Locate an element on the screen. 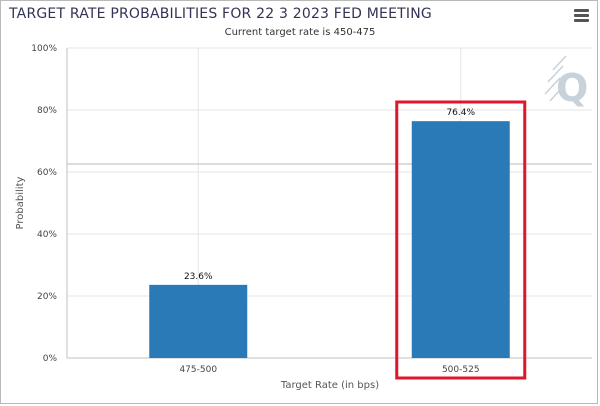  y-tick-label: 40% is located at coordinates (47, 235).